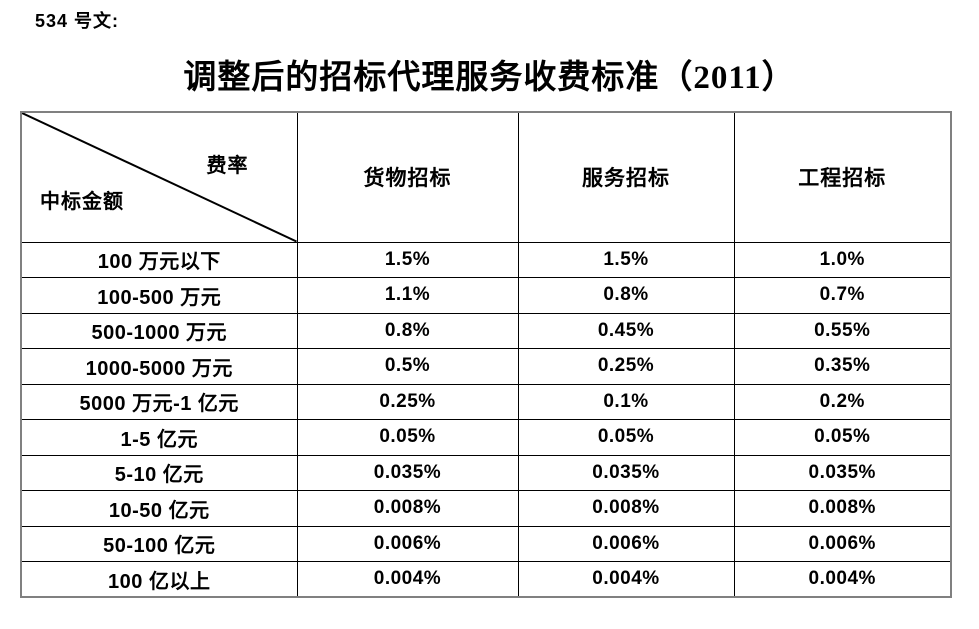 Image resolution: width=979 pixels, height=629 pixels. I want to click on column-header-services: 服务招标, so click(626, 177).